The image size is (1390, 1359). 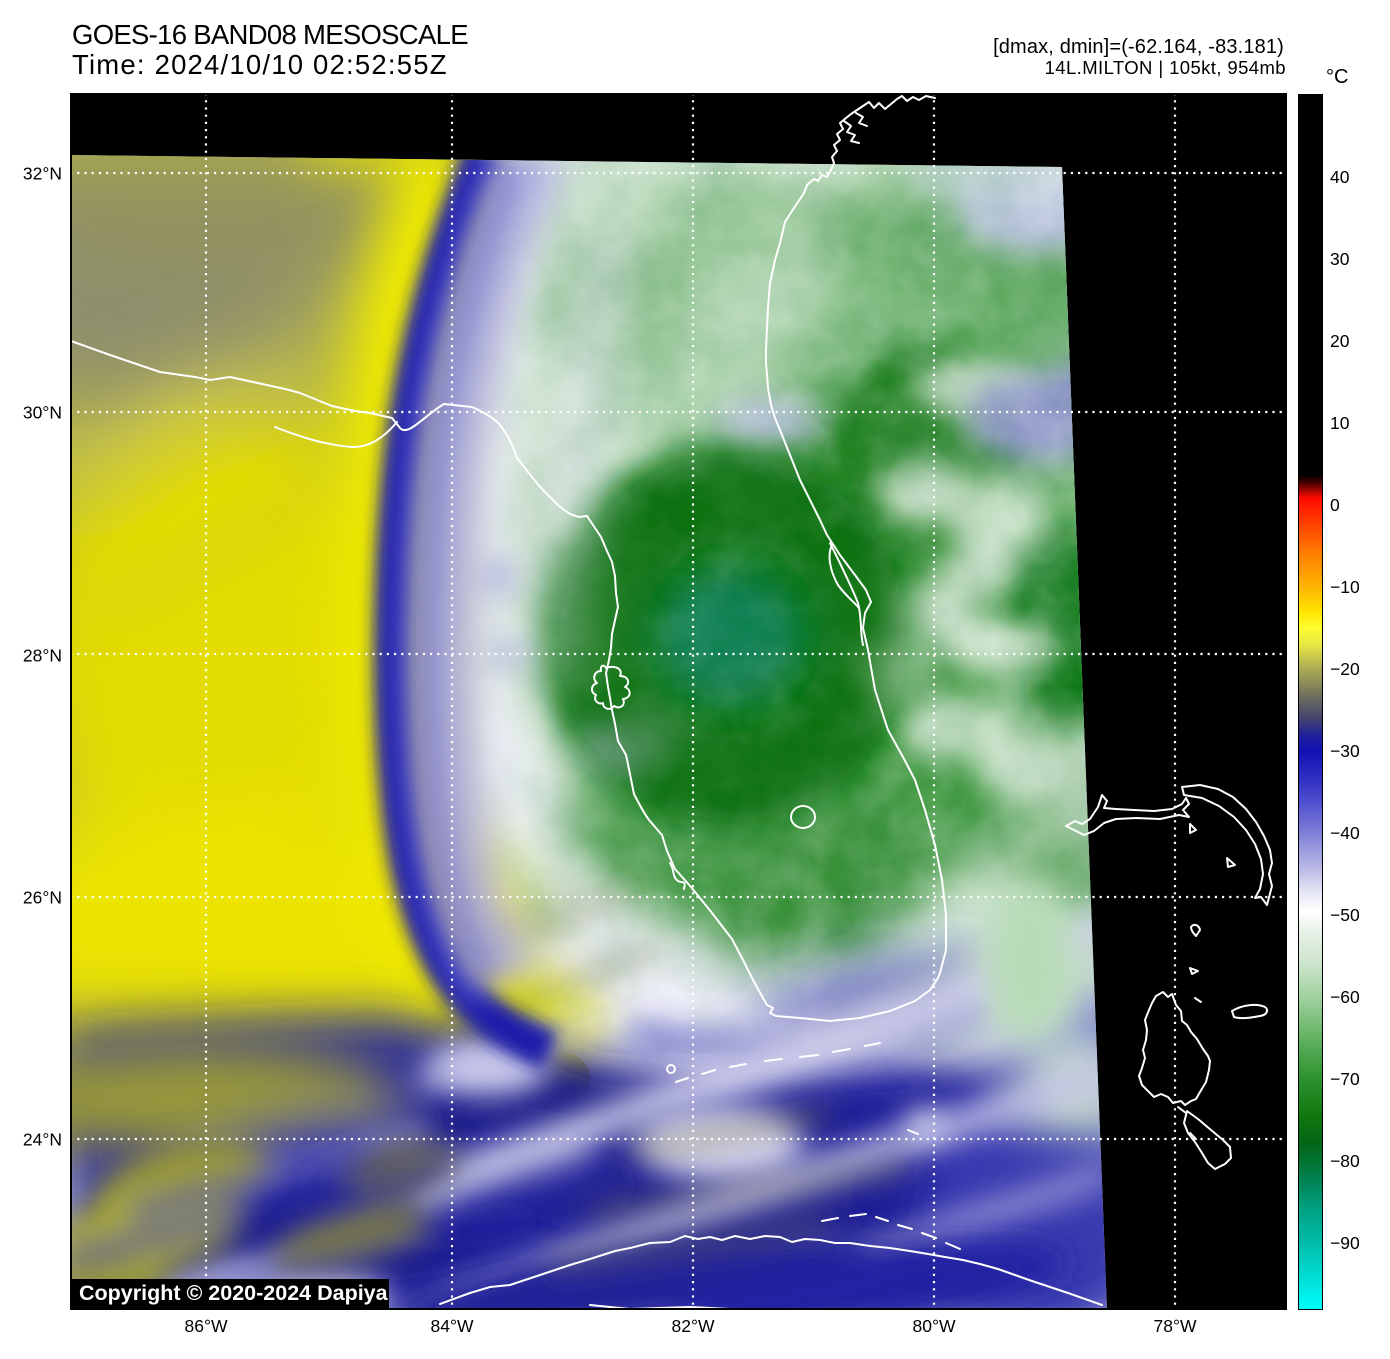 What do you see at coordinates (234, 1293) in the screenshot?
I see `svg-text: Copyright © 2020-2024 Dapiya` at bounding box center [234, 1293].